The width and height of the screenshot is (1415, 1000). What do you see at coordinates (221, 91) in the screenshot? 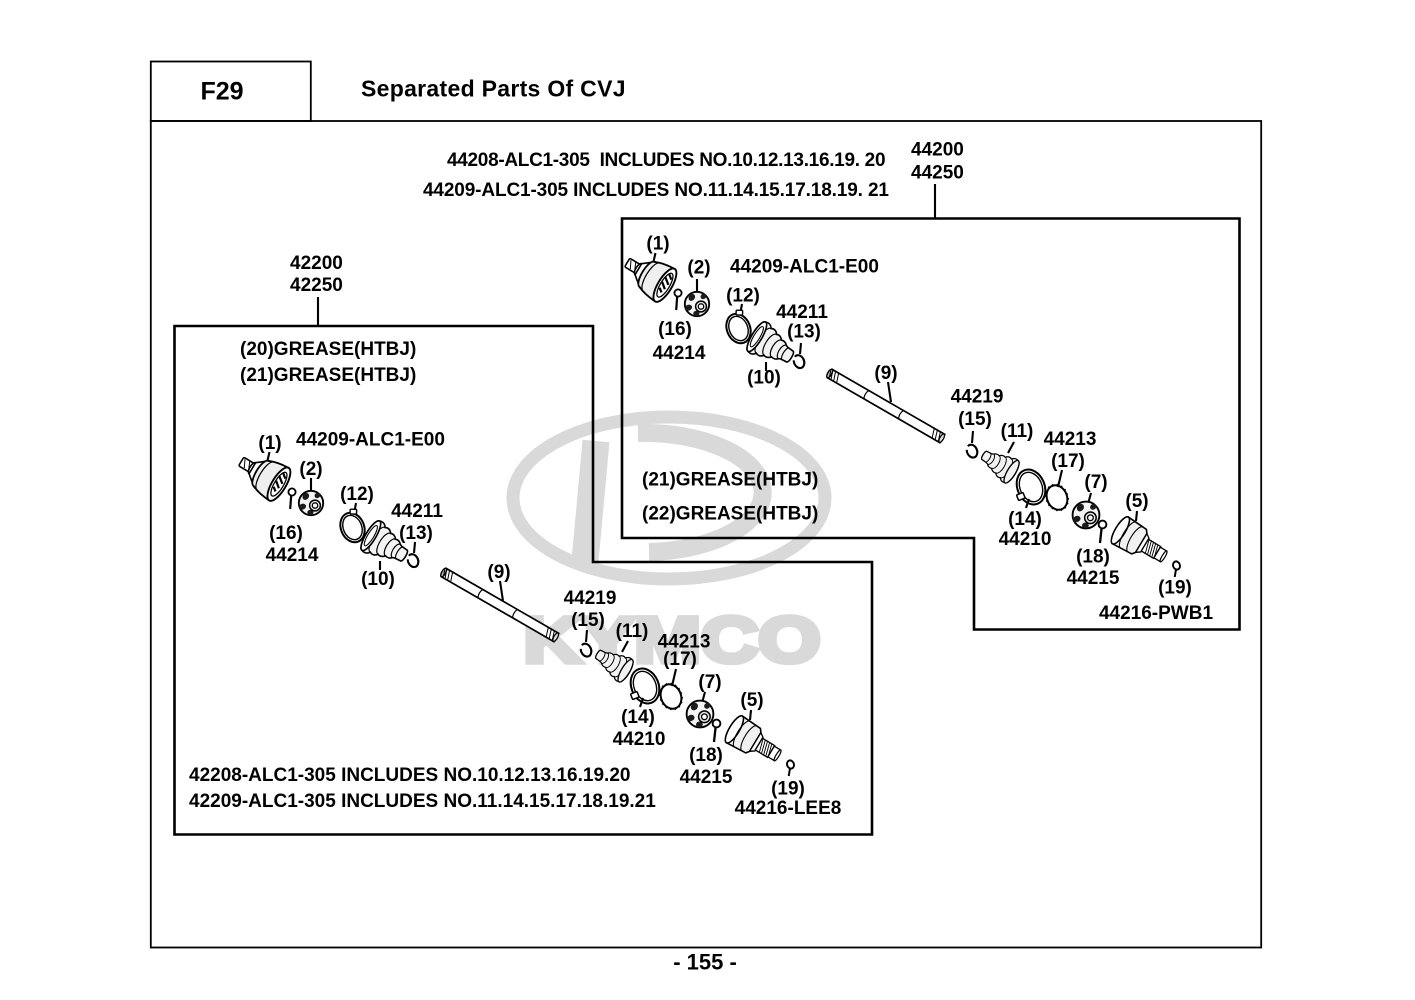
I see `svg-text: F29` at bounding box center [221, 91].